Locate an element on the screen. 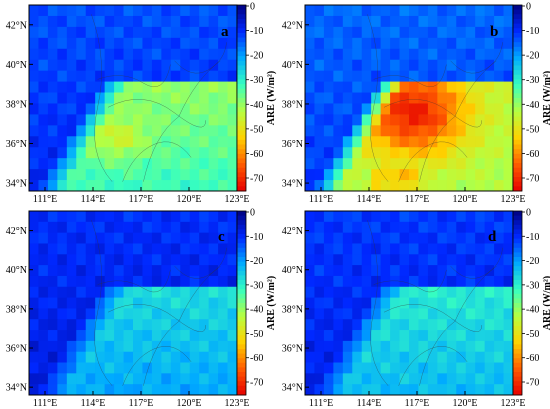 This screenshot has height=409, width=550. lon-tick-label: 120°E is located at coordinates (464, 403).